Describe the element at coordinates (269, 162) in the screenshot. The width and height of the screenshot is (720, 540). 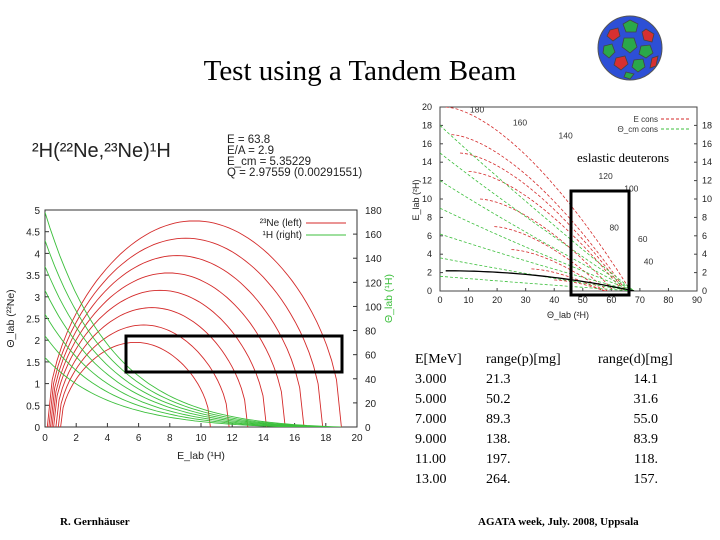
I see `kinematics-line: E_cm = 5.35229` at that location.